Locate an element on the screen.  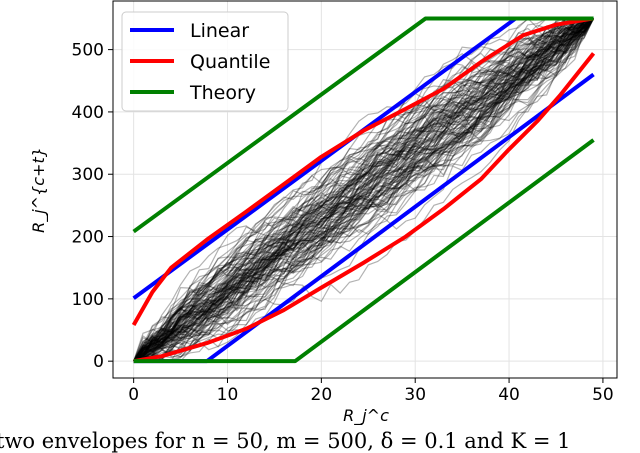
legend-box is located at coordinates (205, 61).